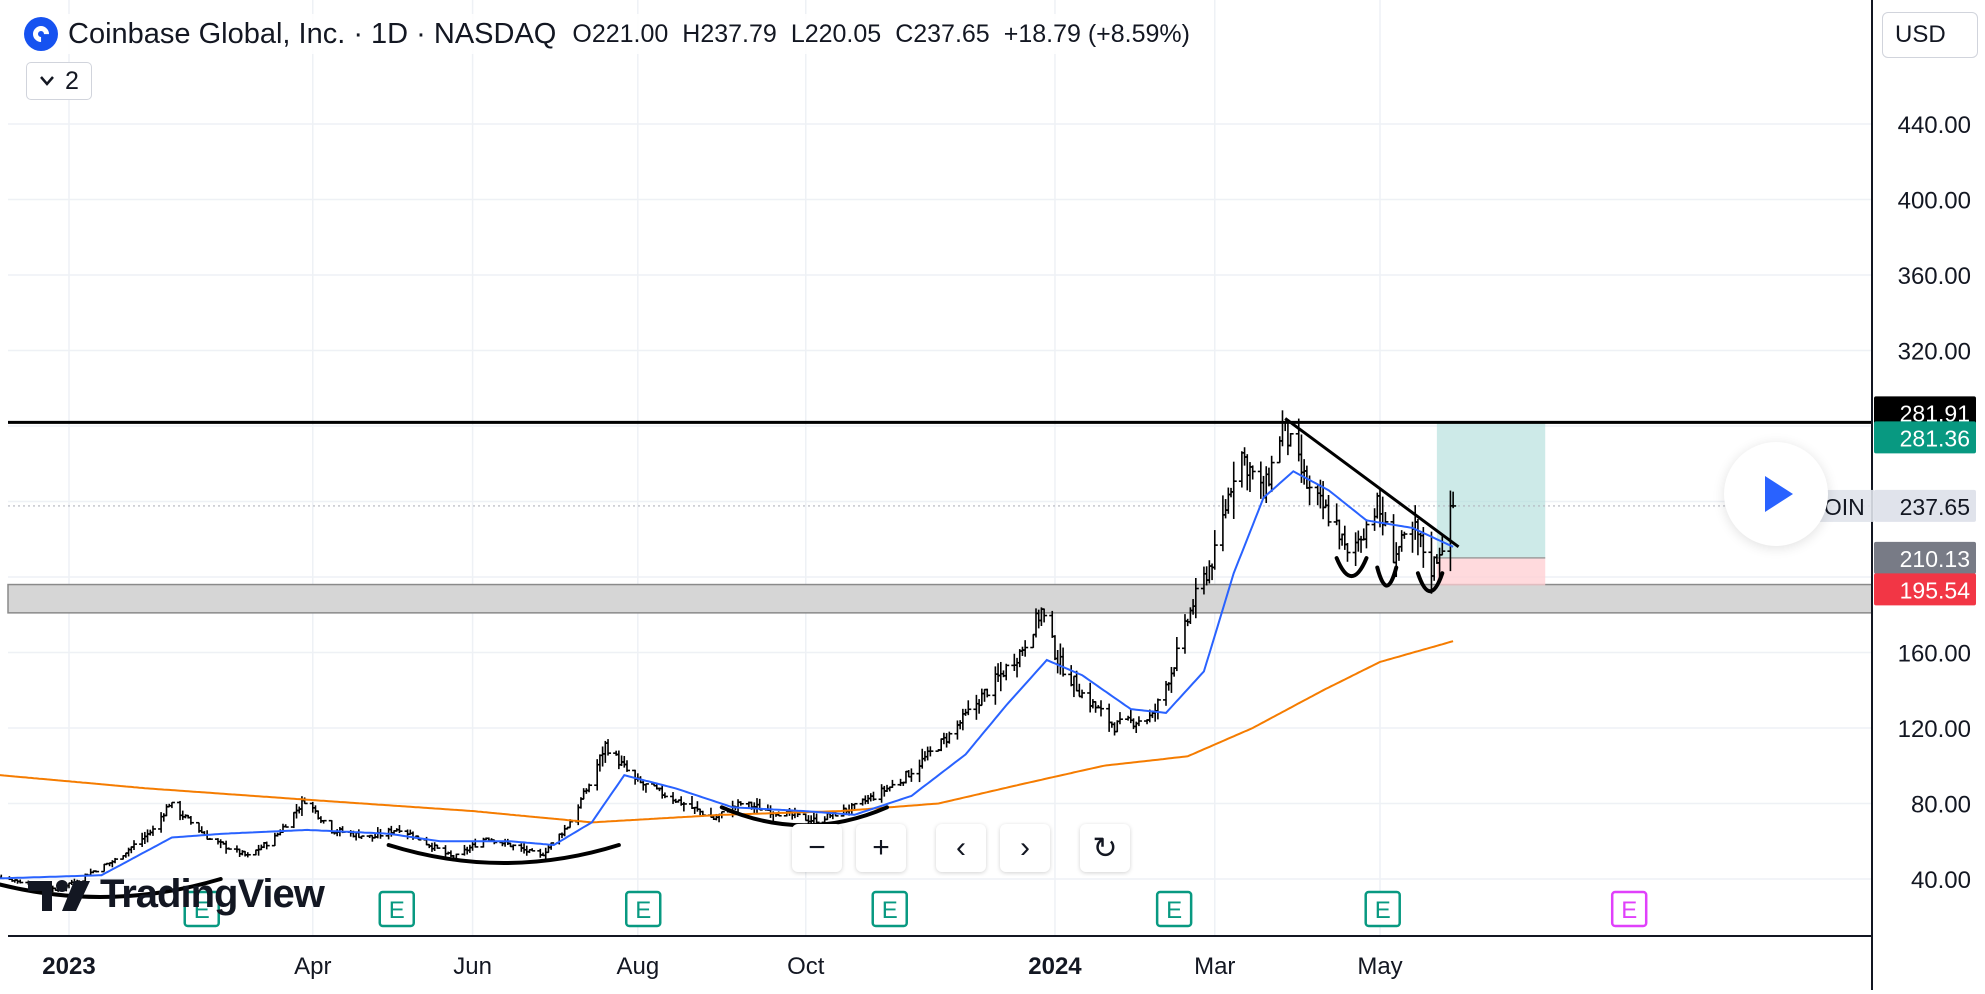 The height and width of the screenshot is (994, 1985). Describe the element at coordinates (1025, 848) in the screenshot. I see `scroll-right-button: ›` at that location.